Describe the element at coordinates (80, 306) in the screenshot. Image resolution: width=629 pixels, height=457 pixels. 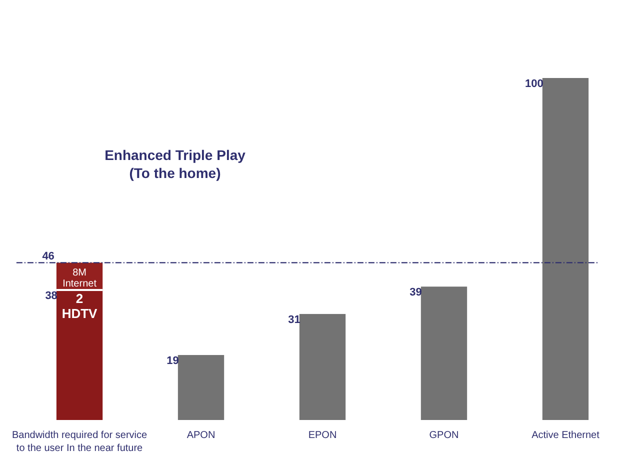
I see `series-label: 2 HDTV` at that location.